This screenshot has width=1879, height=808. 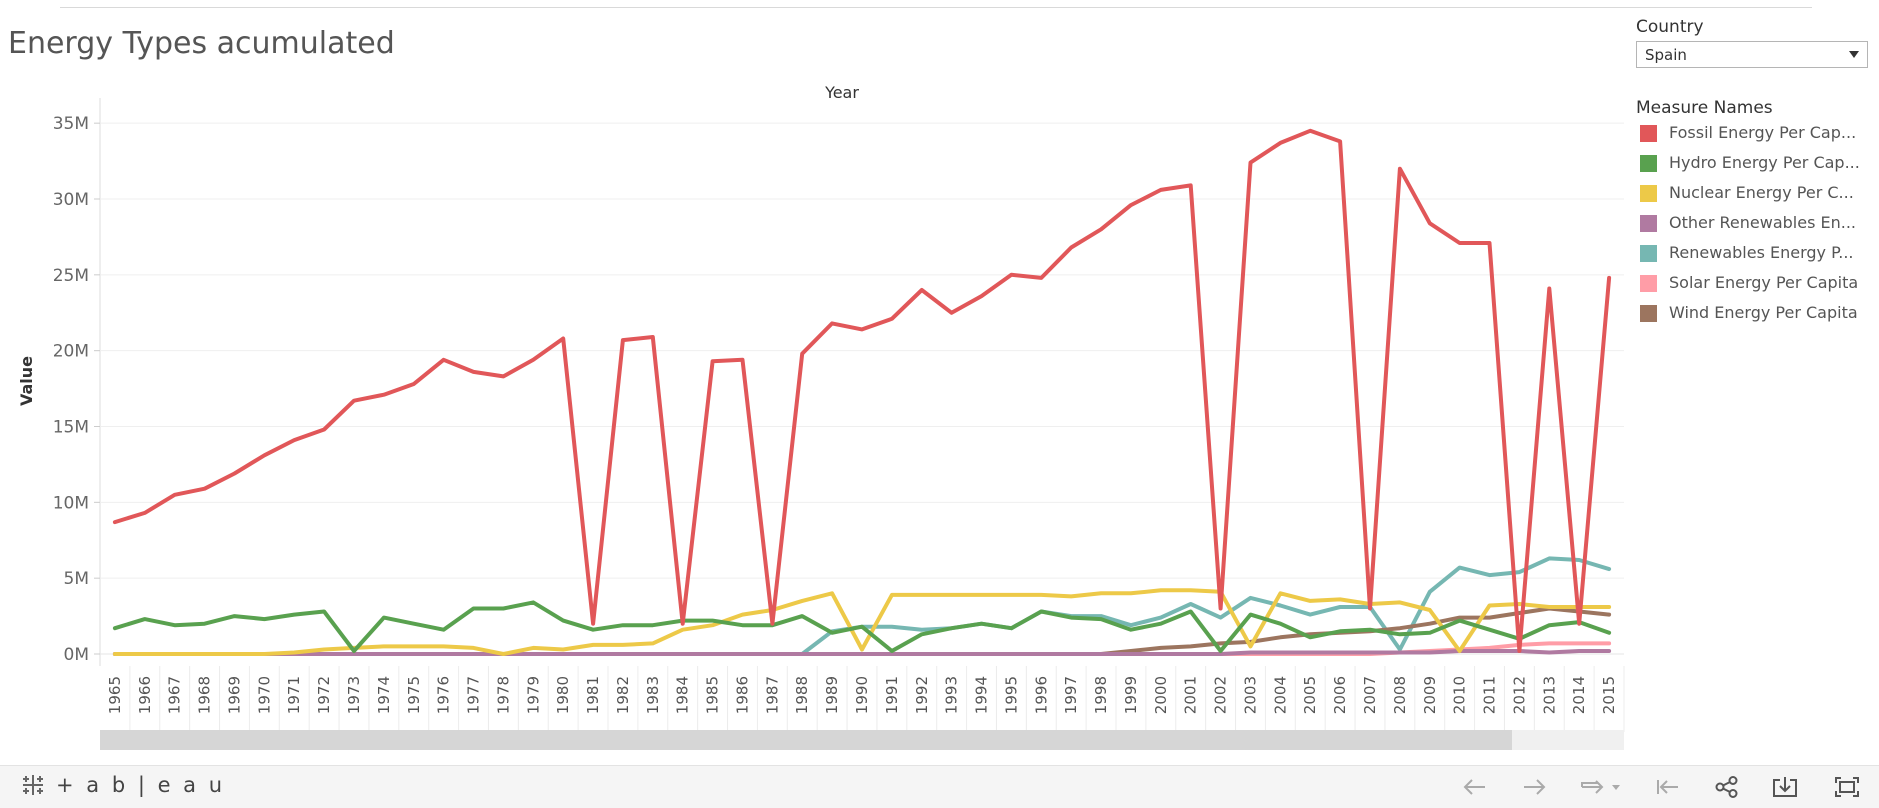 I want to click on arrow-right-icon, so click(x=1535, y=787).